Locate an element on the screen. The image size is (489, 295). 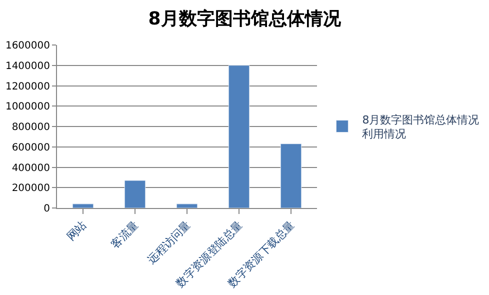
y-tick-label: 200000 is located at coordinates (31, 188).